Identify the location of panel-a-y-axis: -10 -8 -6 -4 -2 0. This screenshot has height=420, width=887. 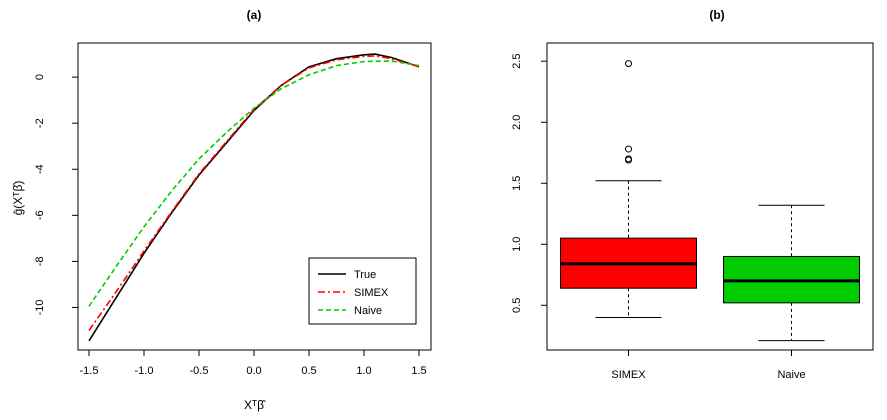
(56, 194).